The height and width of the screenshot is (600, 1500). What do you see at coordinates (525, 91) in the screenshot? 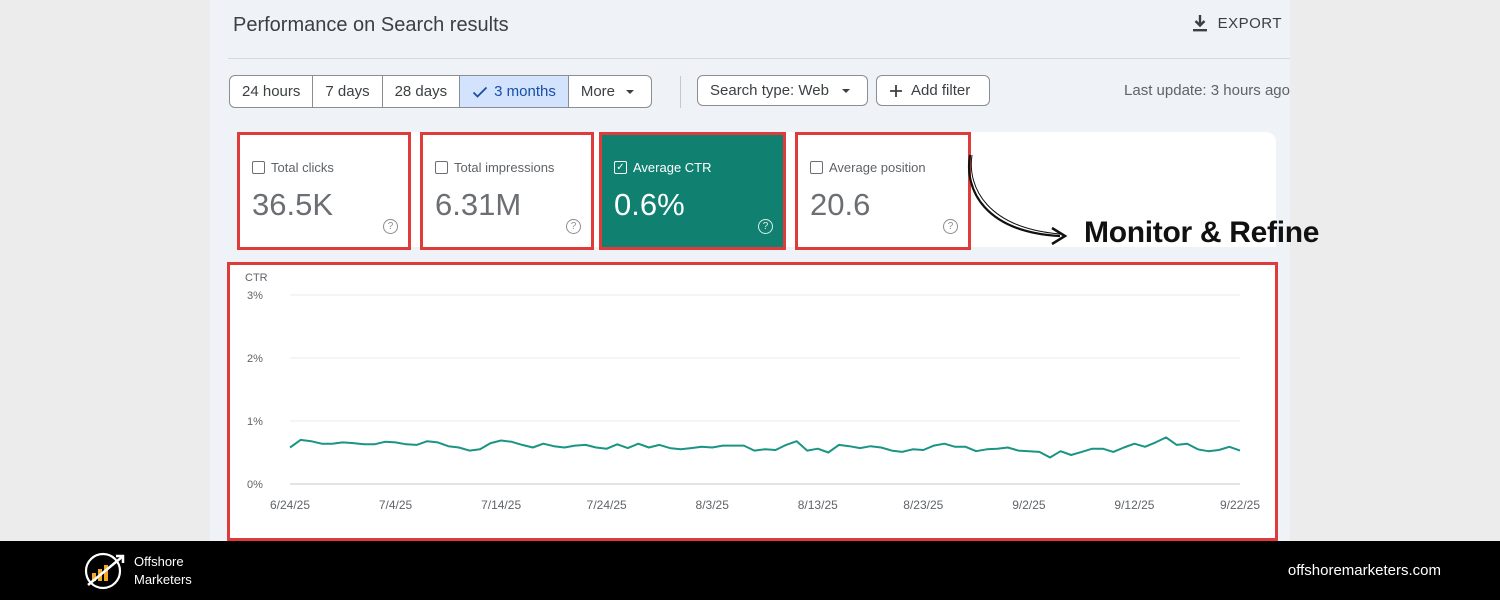
I see `chip-label: 3 months` at bounding box center [525, 91].